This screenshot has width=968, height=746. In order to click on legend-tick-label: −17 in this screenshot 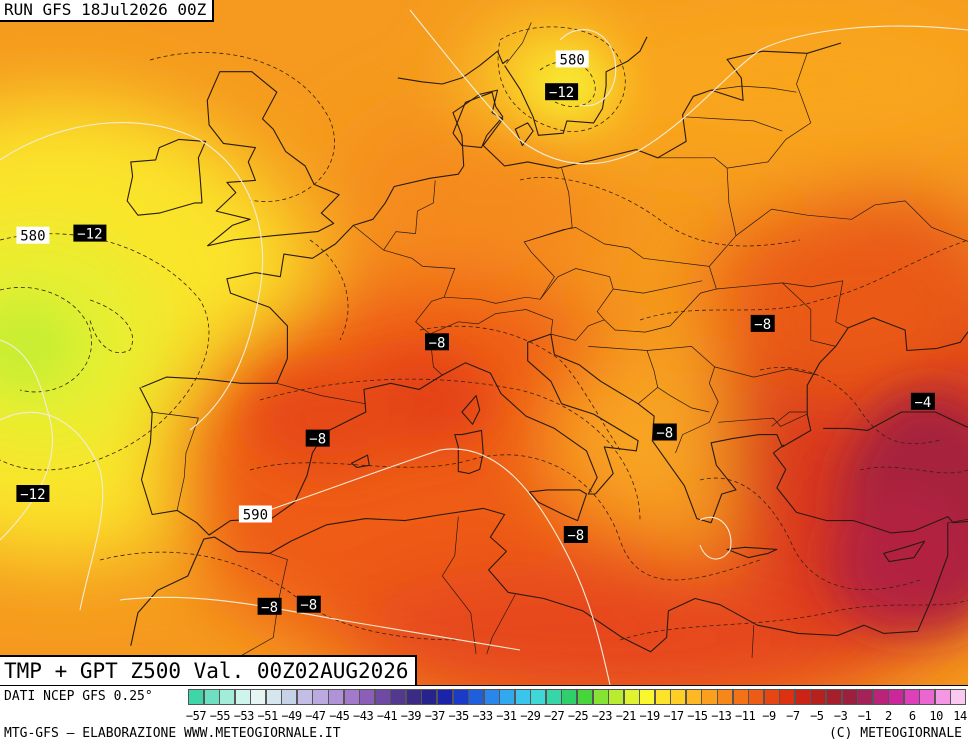, I will do `click(673, 716)`.